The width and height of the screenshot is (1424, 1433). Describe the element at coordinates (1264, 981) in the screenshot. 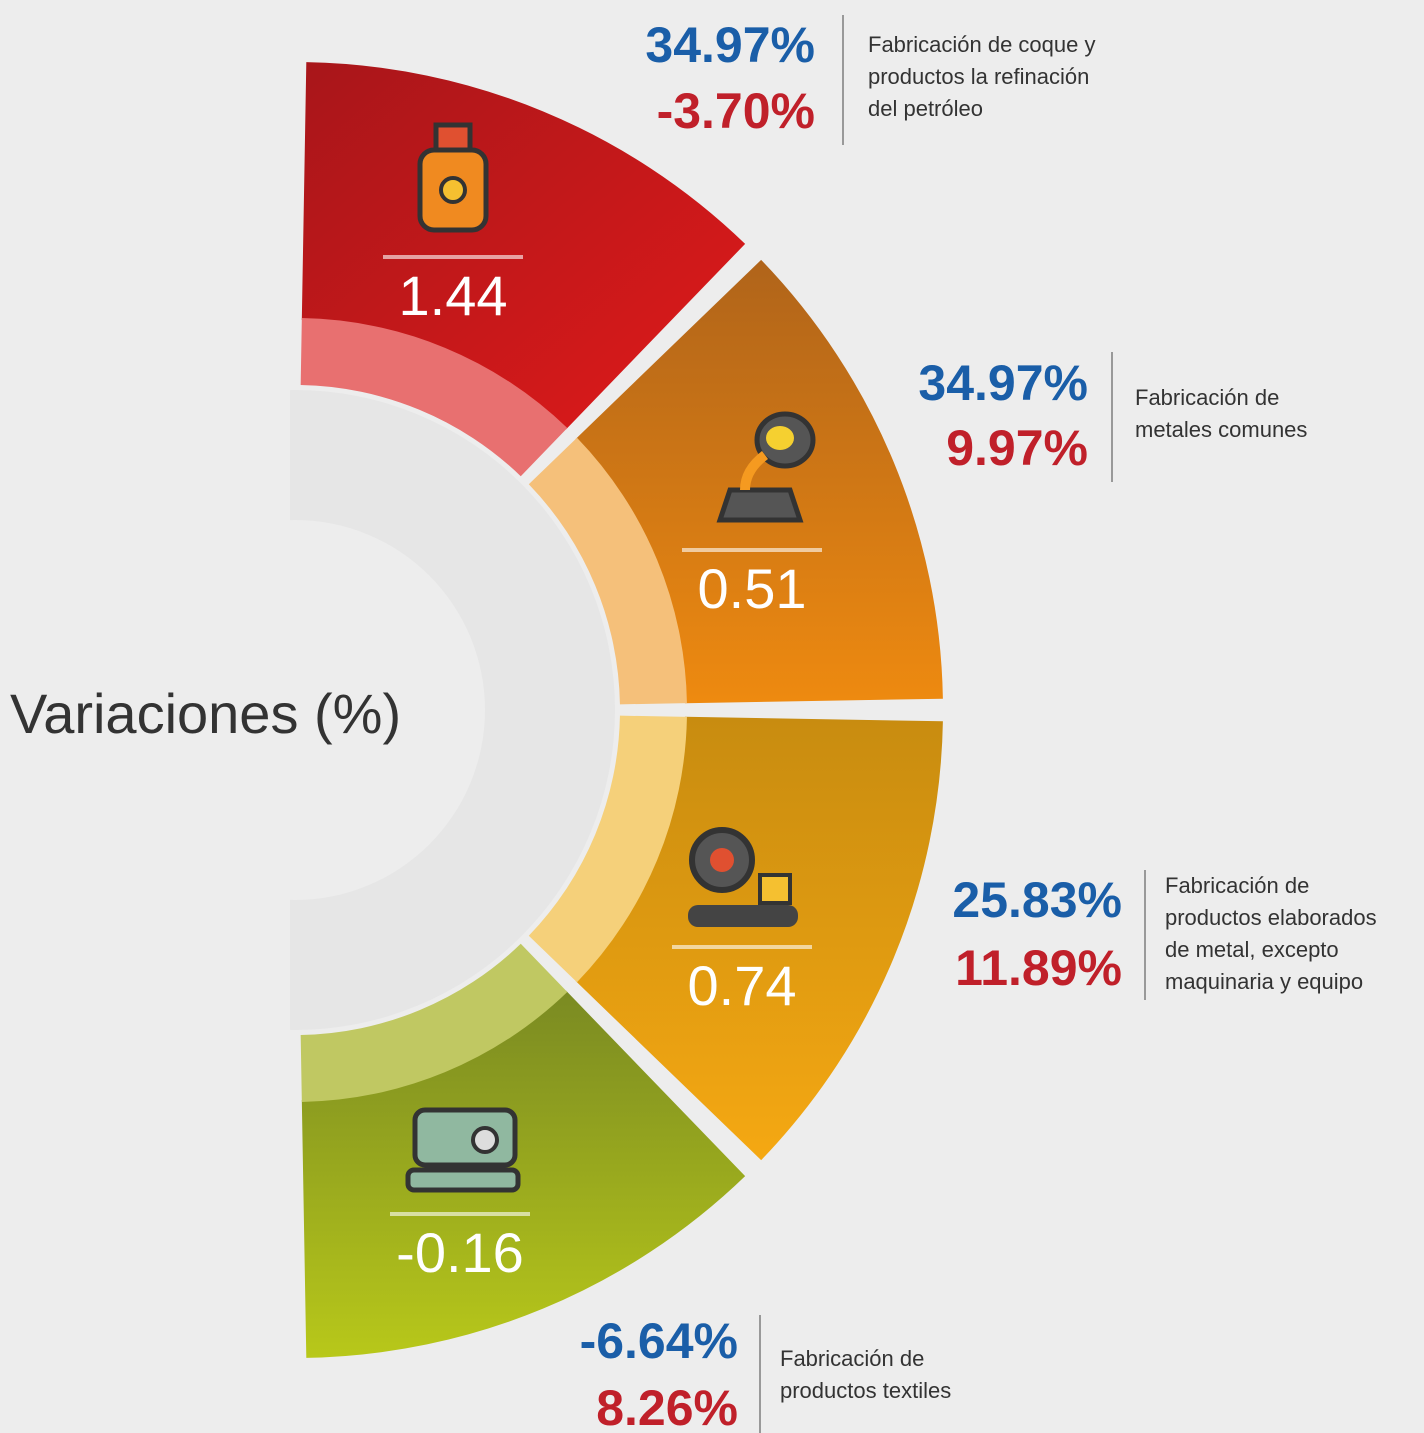

I see `description: maquinaria y equipo` at that location.